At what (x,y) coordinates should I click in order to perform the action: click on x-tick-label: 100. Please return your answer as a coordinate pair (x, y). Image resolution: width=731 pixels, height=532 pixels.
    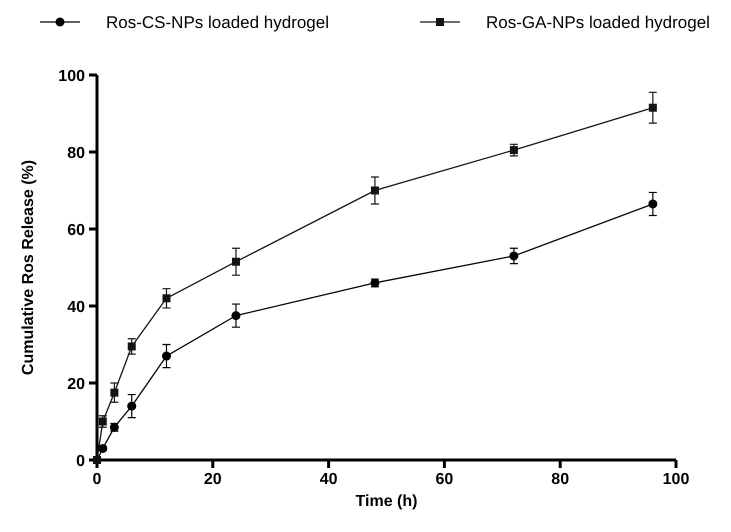
    Looking at the image, I should click on (676, 479).